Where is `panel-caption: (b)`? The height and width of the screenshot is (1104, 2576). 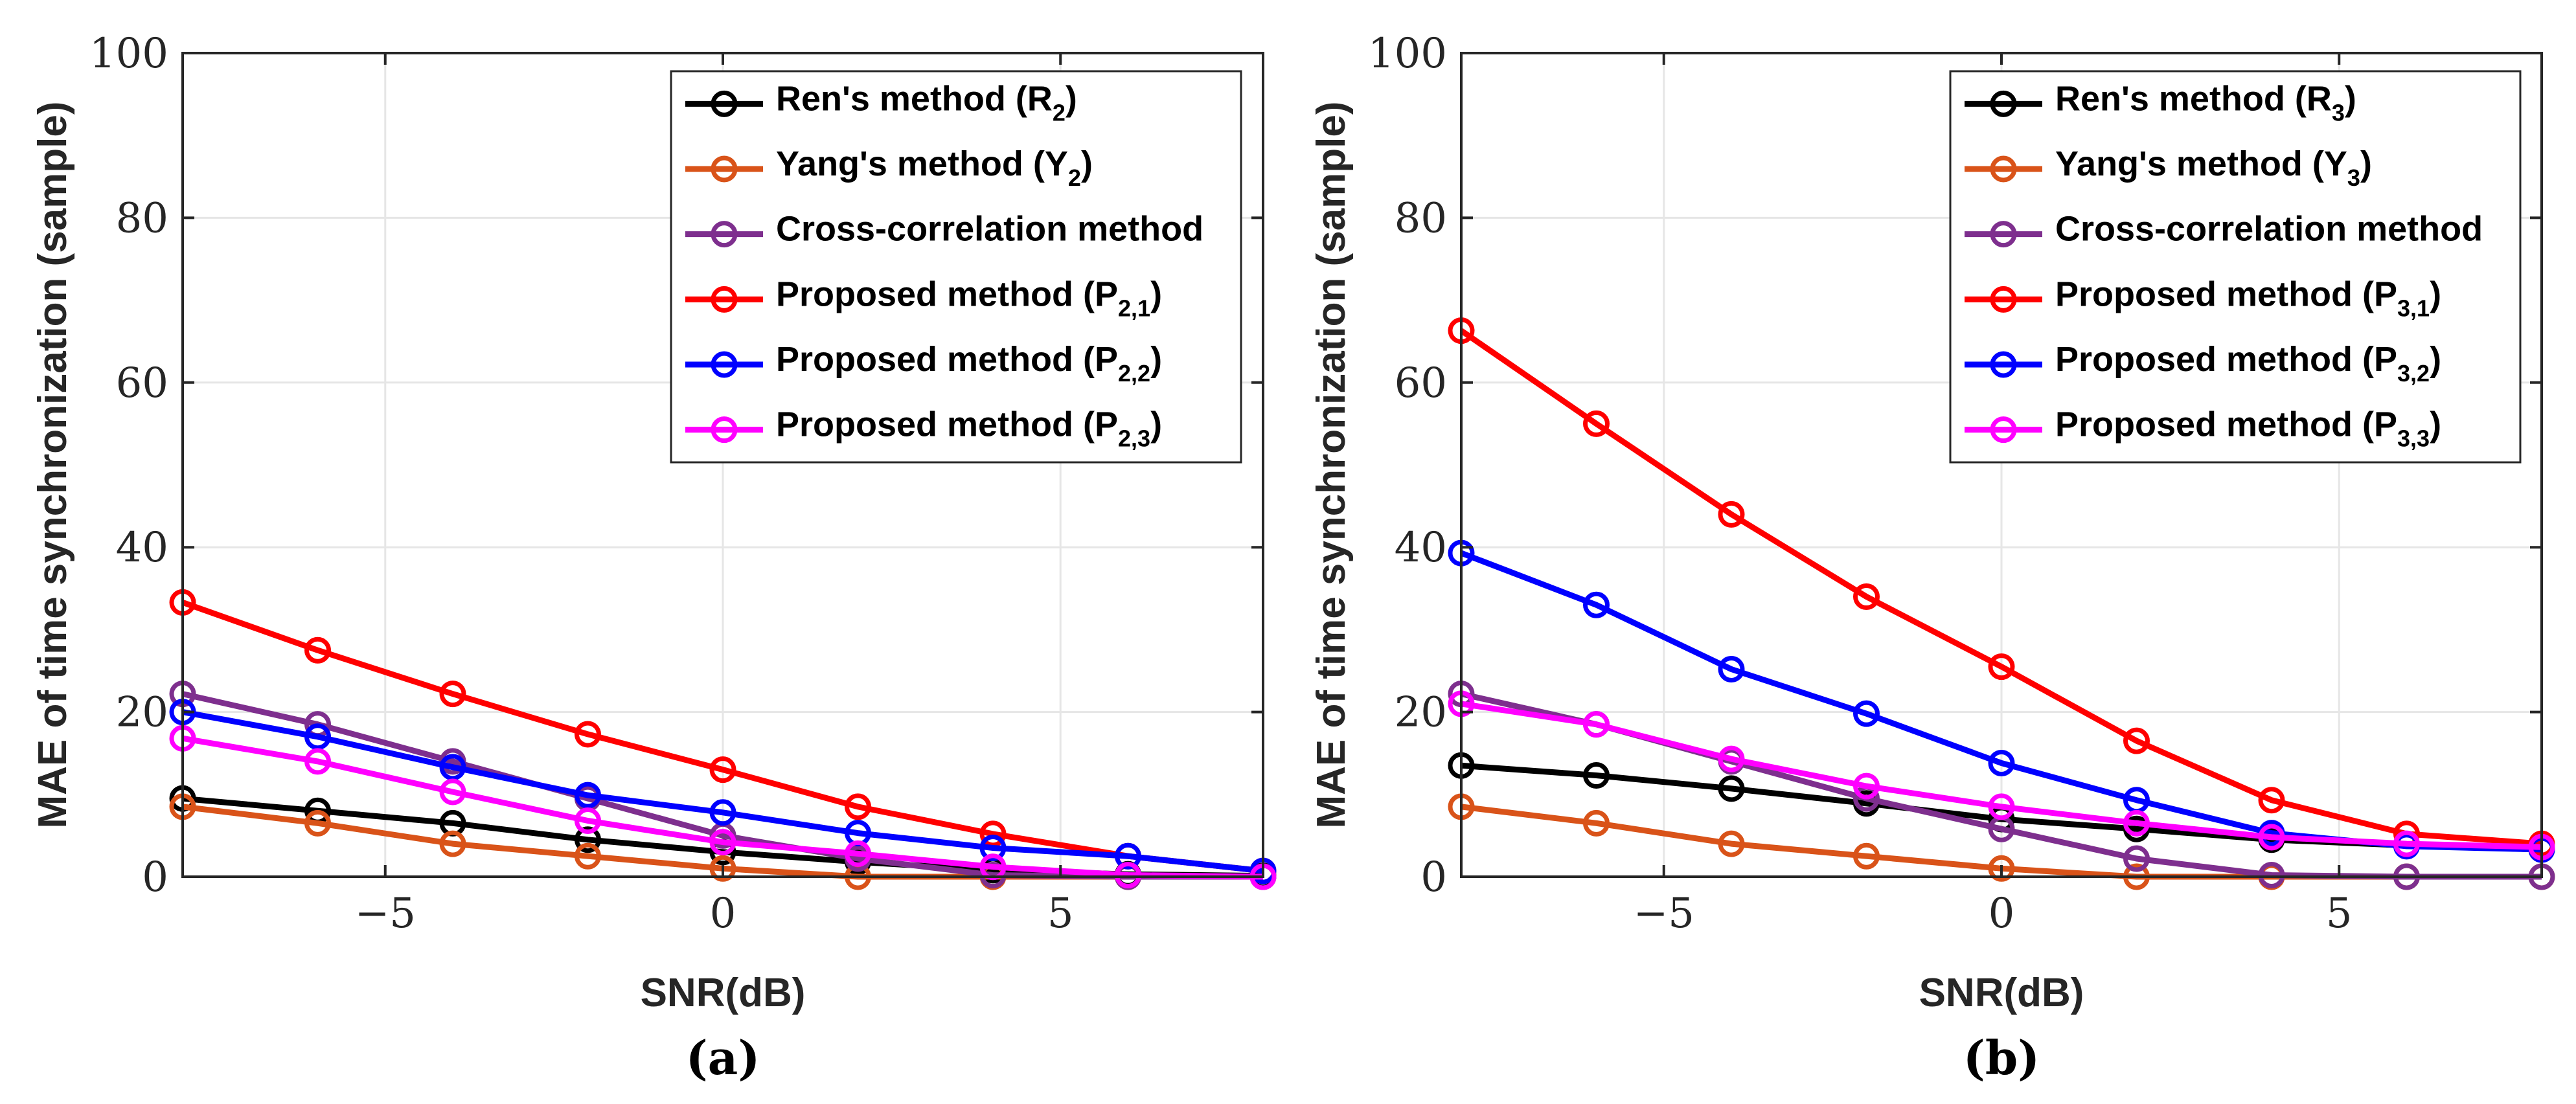
panel-caption: (b) is located at coordinates (2002, 1057).